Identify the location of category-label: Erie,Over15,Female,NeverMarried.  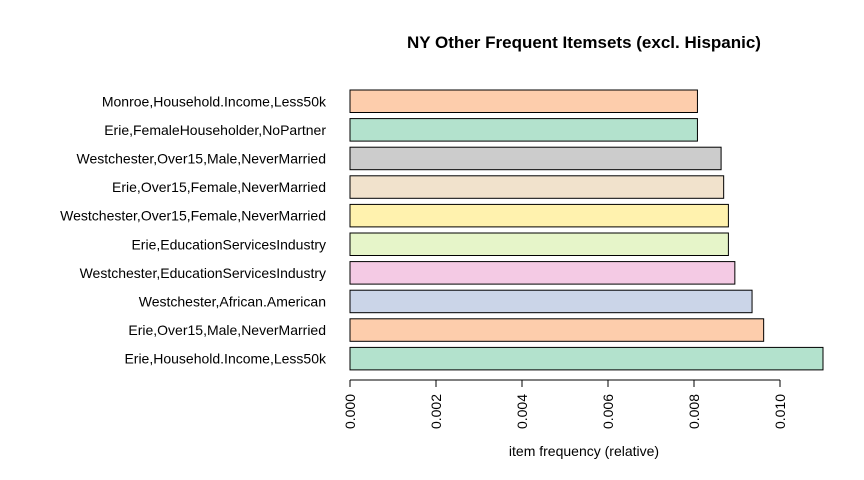
(219, 187).